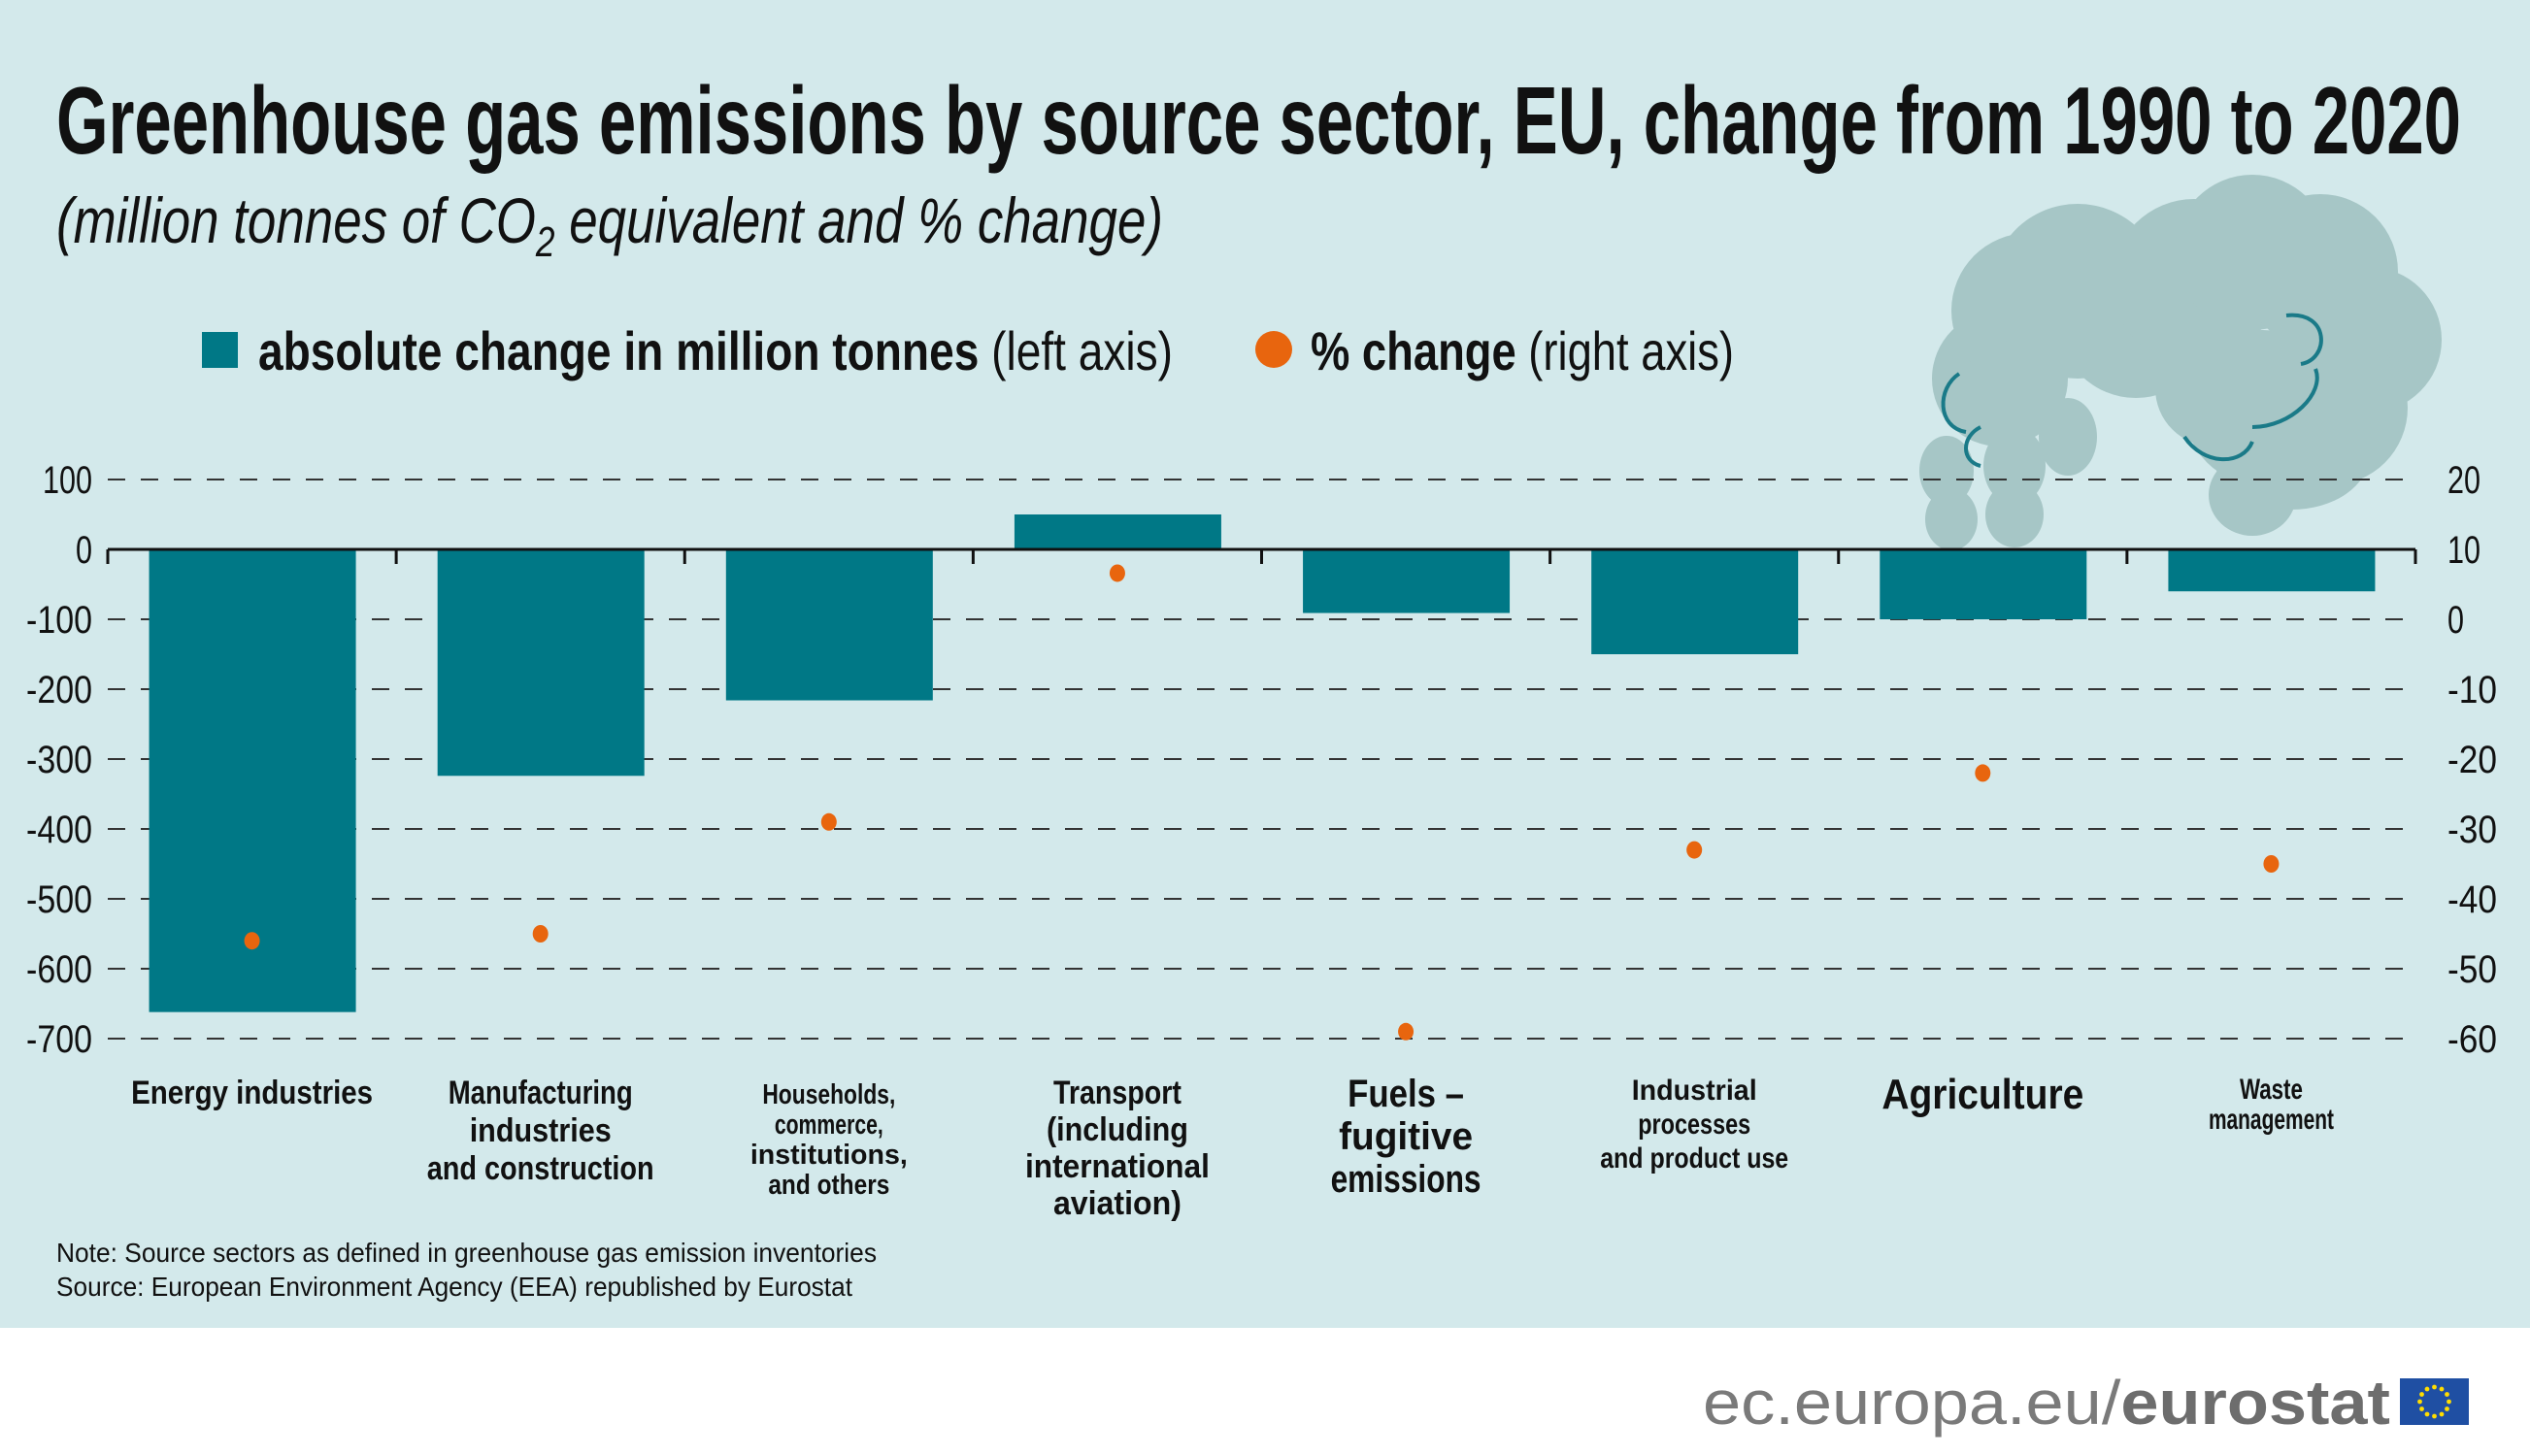 The height and width of the screenshot is (1456, 2530). I want to click on eurostat-url: ec.europa.eu/eurostat, so click(2046, 1403).